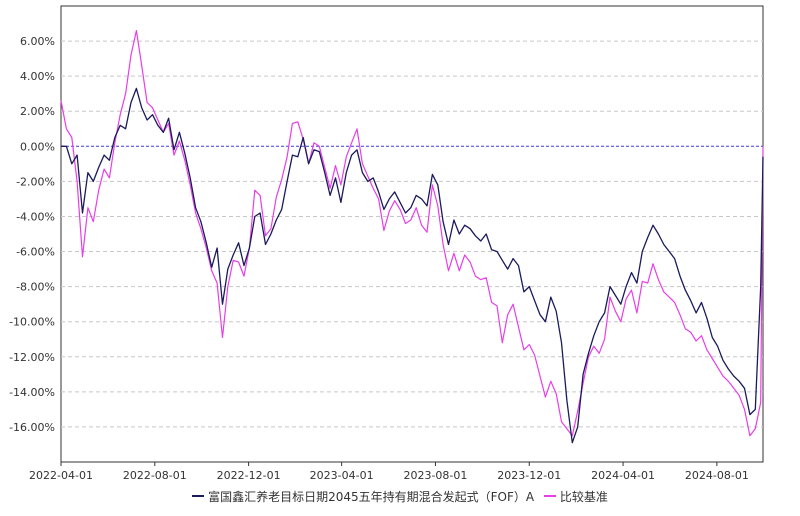 The image size is (800, 516). Describe the element at coordinates (35, 216) in the screenshot. I see `y-tick-label: -4.00%` at that location.